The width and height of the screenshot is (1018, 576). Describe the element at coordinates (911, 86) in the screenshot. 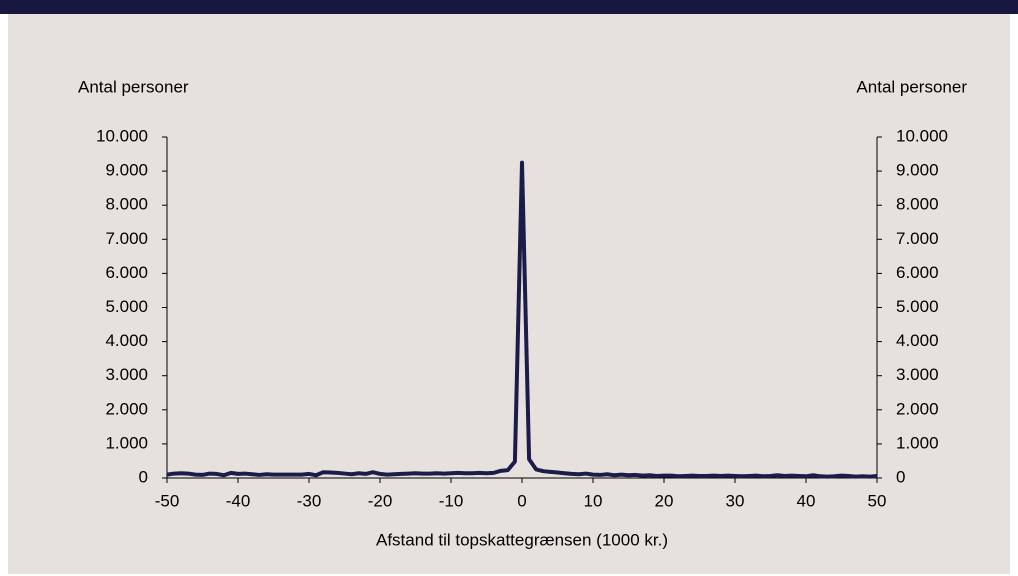

I see `y2-axis-label: Antal personer` at that location.